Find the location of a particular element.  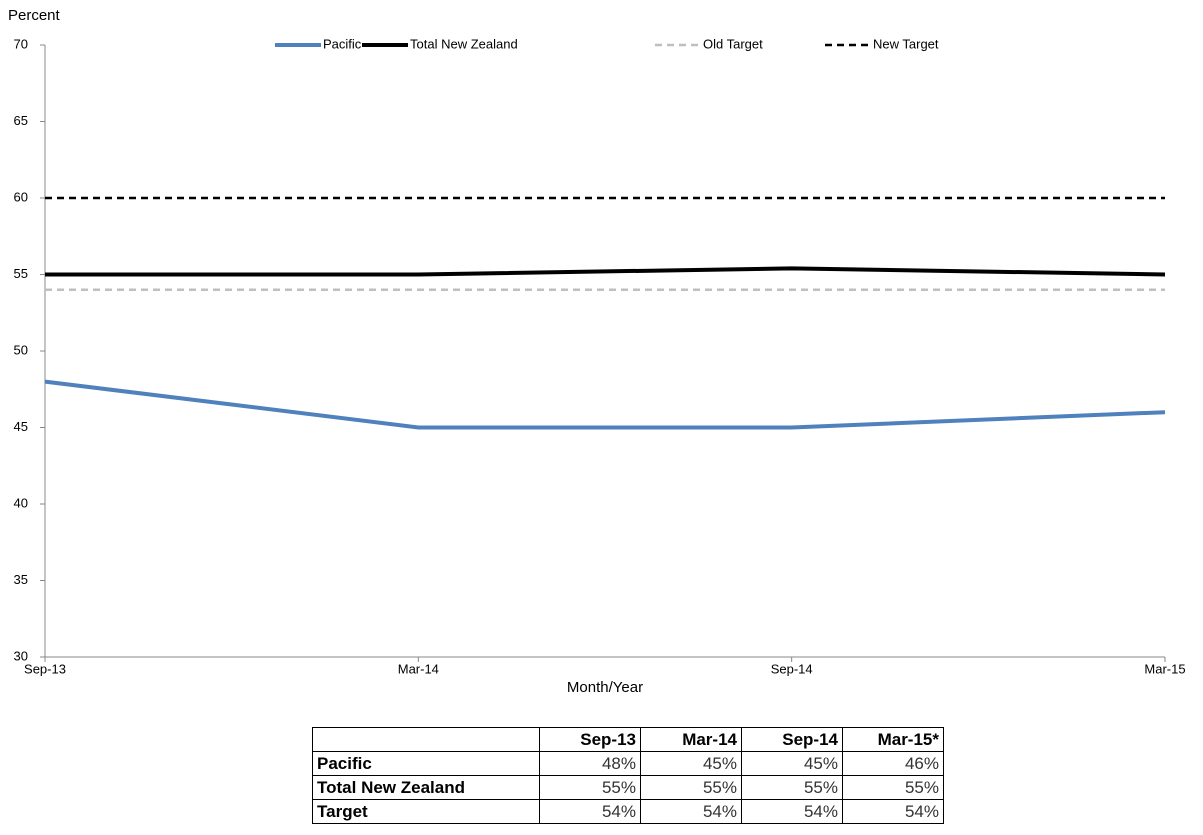

table-row: Total New Zealand 55% 55% 55% 55% is located at coordinates (628, 787).